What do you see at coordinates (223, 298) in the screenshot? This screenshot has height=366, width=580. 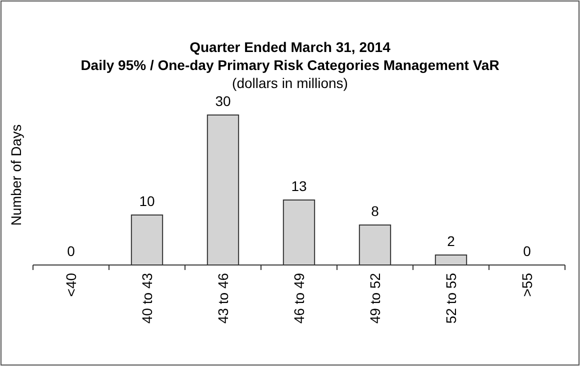 I see `x-tick-label: 43 to 46` at bounding box center [223, 298].